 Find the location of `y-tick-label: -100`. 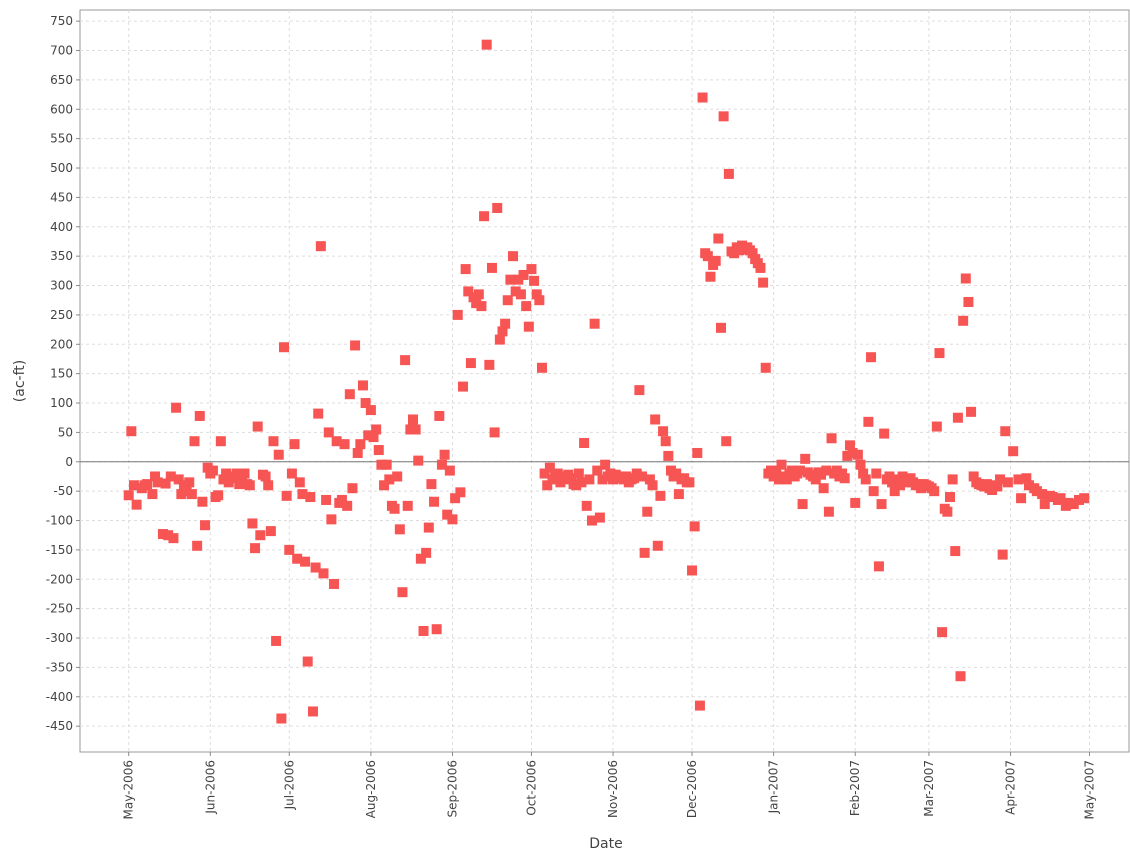

y-tick-label: -100 is located at coordinates (59, 521).